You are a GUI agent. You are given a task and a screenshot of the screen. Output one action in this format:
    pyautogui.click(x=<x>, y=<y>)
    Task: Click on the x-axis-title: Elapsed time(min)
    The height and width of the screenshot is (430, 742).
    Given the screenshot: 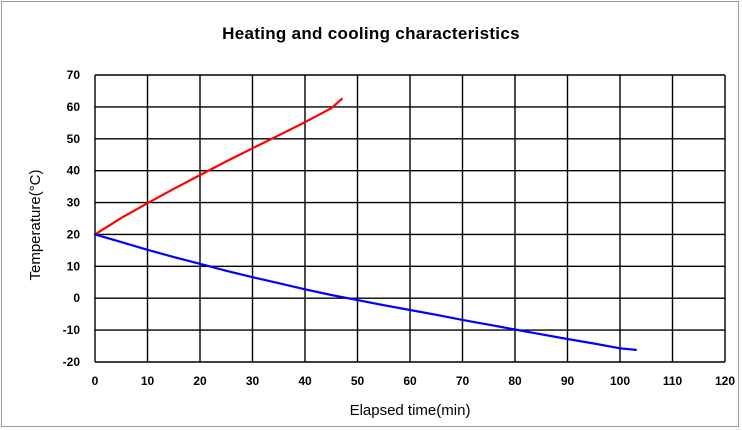 What is the action you would take?
    pyautogui.click(x=410, y=410)
    